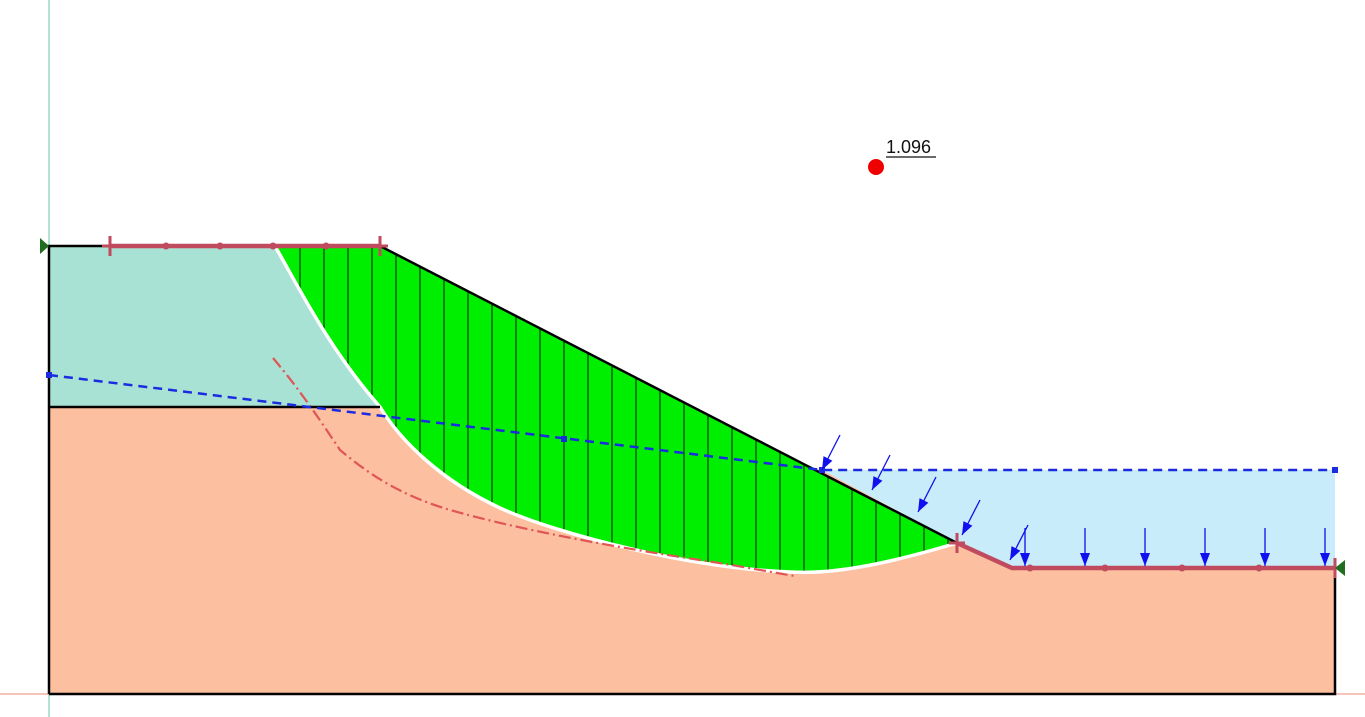  Describe the element at coordinates (1078, 519) in the screenshot. I see `water-body` at that location.